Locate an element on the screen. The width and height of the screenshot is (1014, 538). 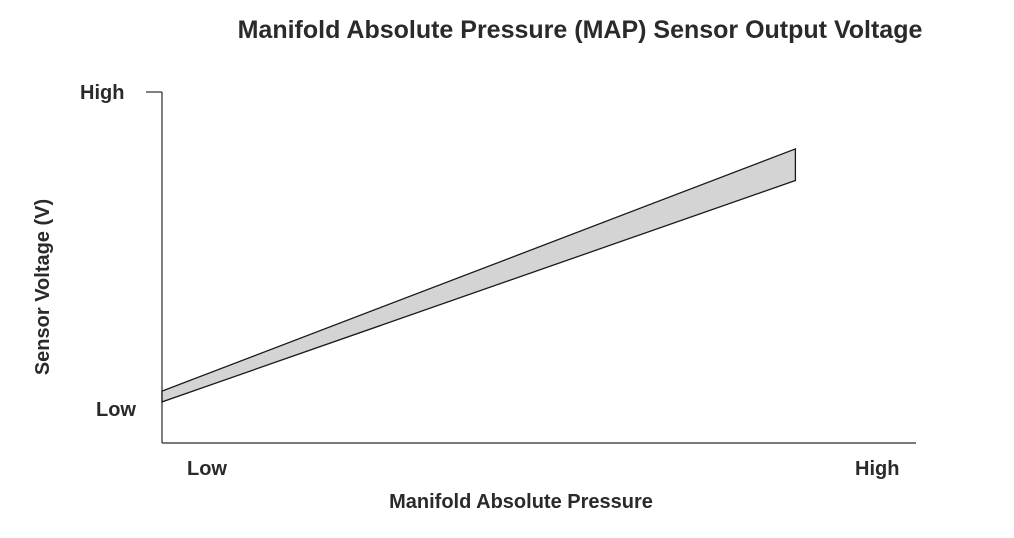
y-tick-label-high: High is located at coordinates (102, 93).